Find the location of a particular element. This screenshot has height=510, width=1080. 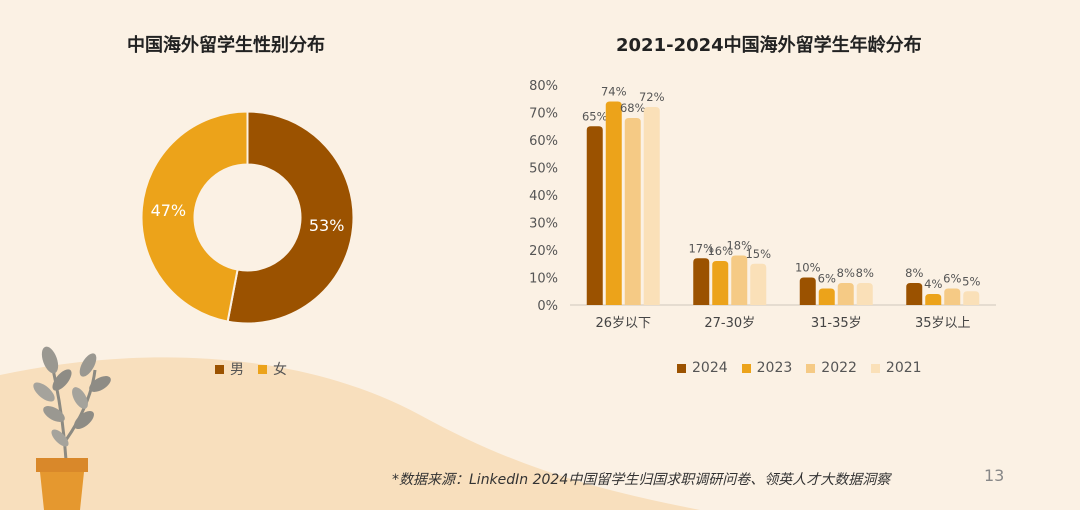

y-tick-label: 70% is located at coordinates (543, 114).